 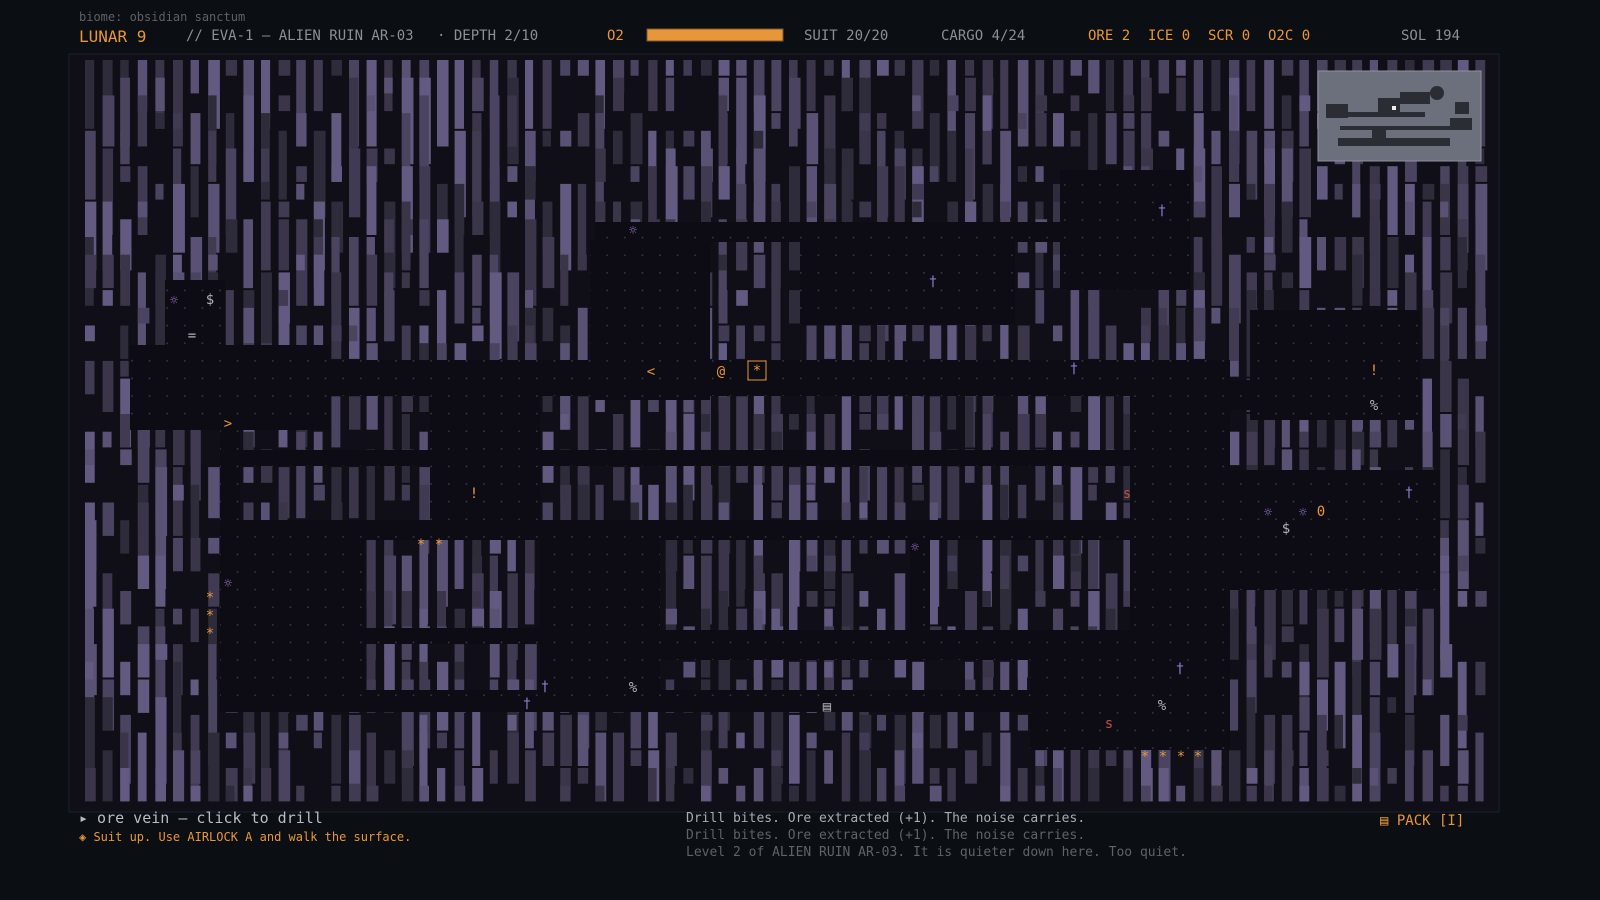 I want to click on map-entity: =, so click(x=192, y=336).